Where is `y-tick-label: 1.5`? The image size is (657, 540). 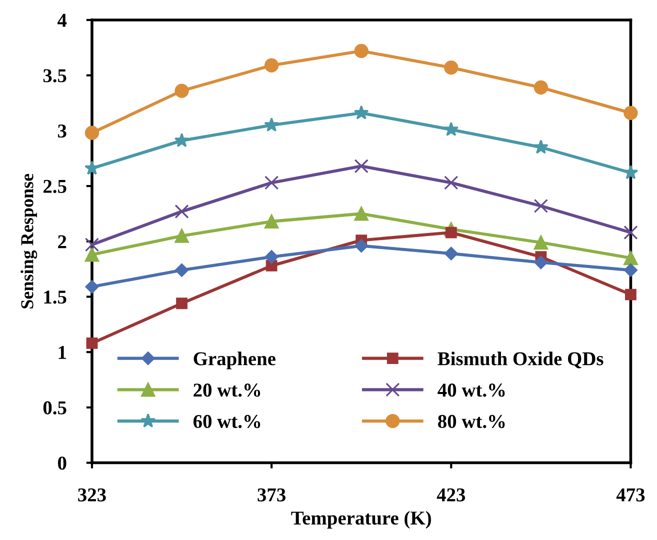
y-tick-label: 1.5 is located at coordinates (55, 297).